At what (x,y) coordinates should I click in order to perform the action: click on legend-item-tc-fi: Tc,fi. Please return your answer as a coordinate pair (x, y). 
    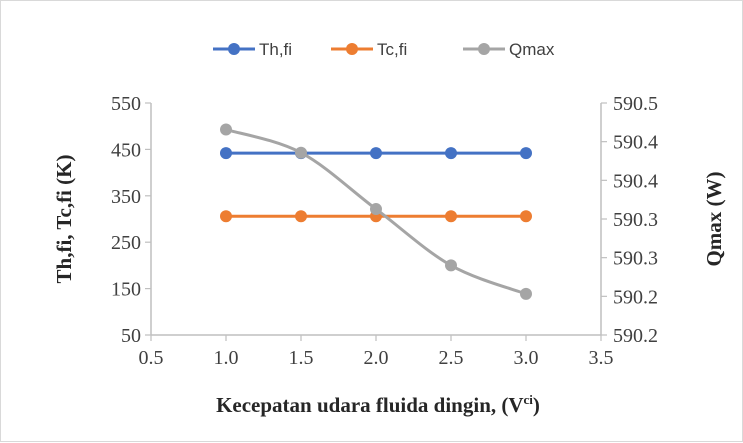
    Looking at the image, I should click on (369, 49).